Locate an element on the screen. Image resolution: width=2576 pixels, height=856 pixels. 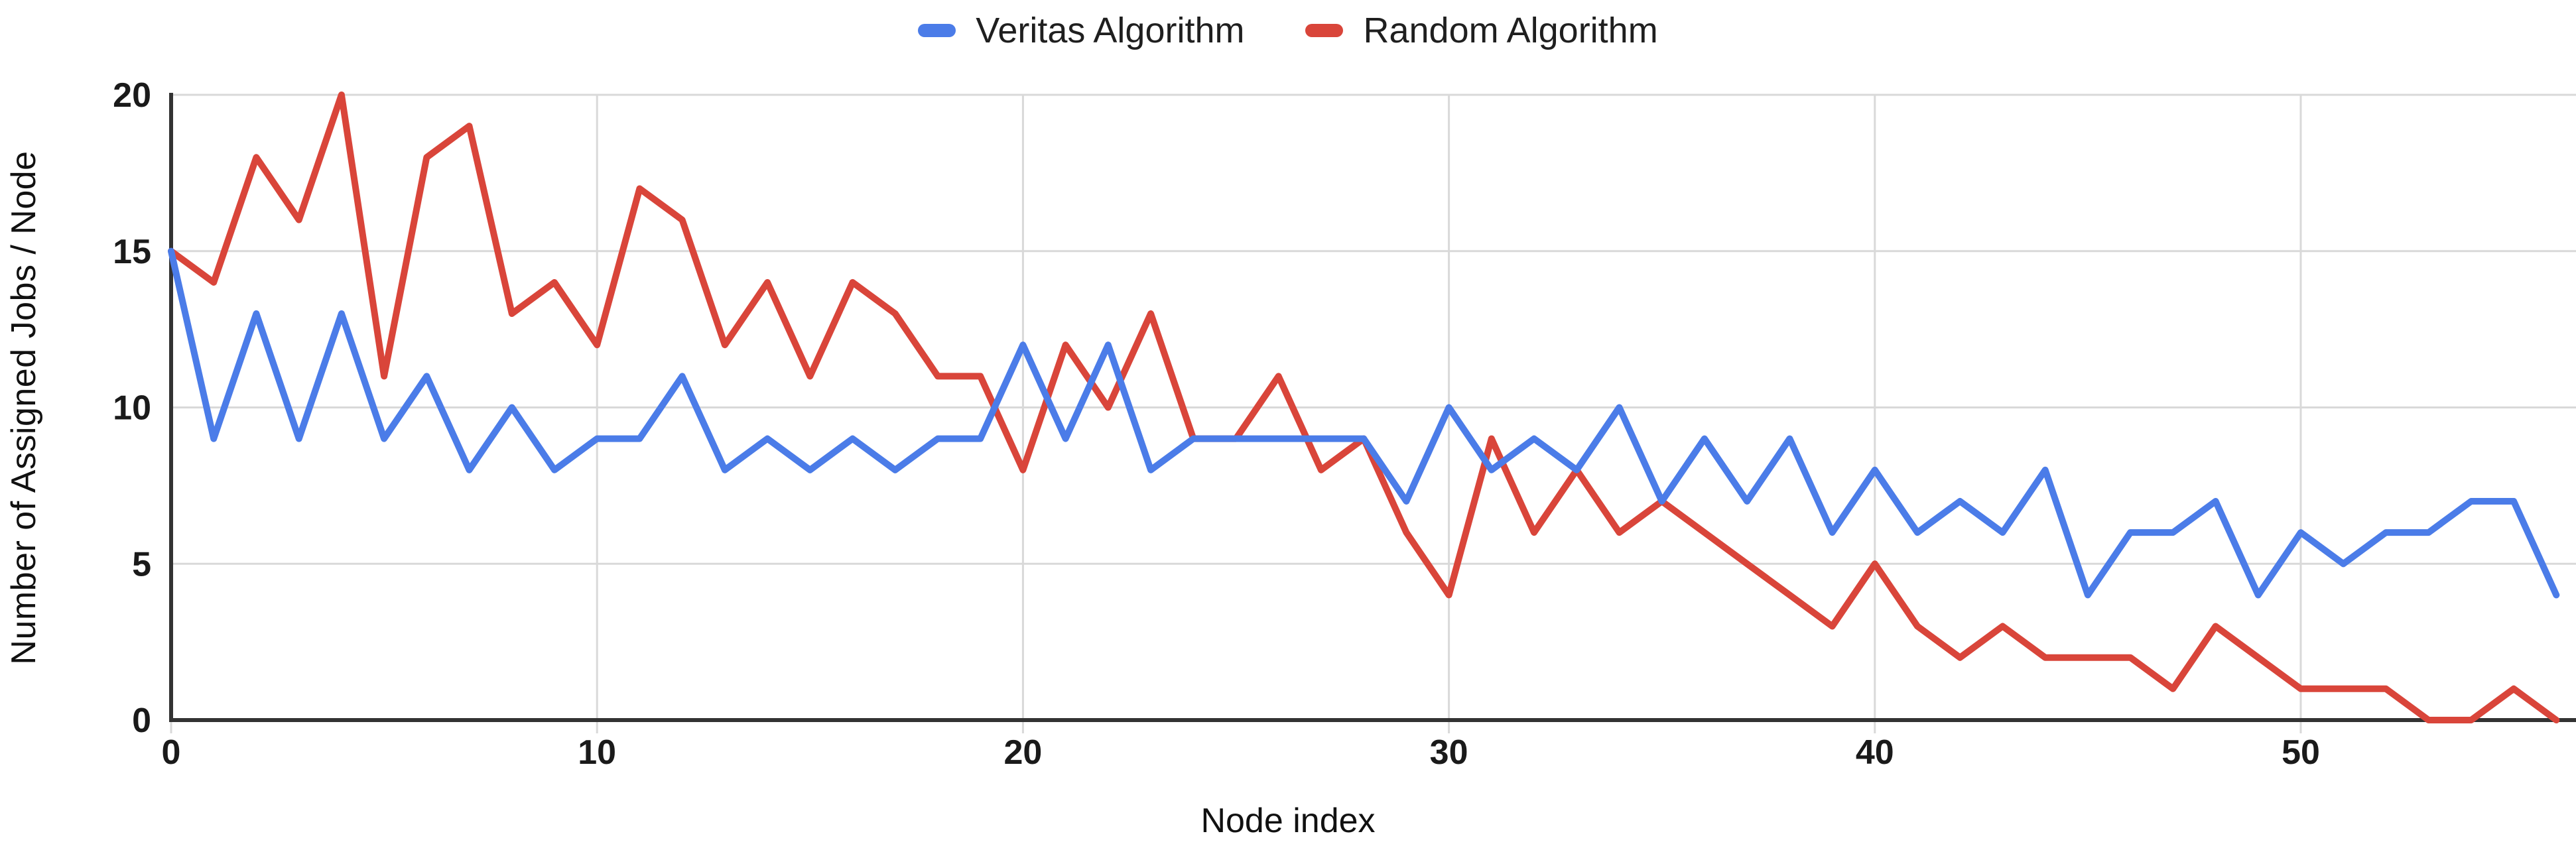
y-tick-label-15: 15 is located at coordinates (132, 252).